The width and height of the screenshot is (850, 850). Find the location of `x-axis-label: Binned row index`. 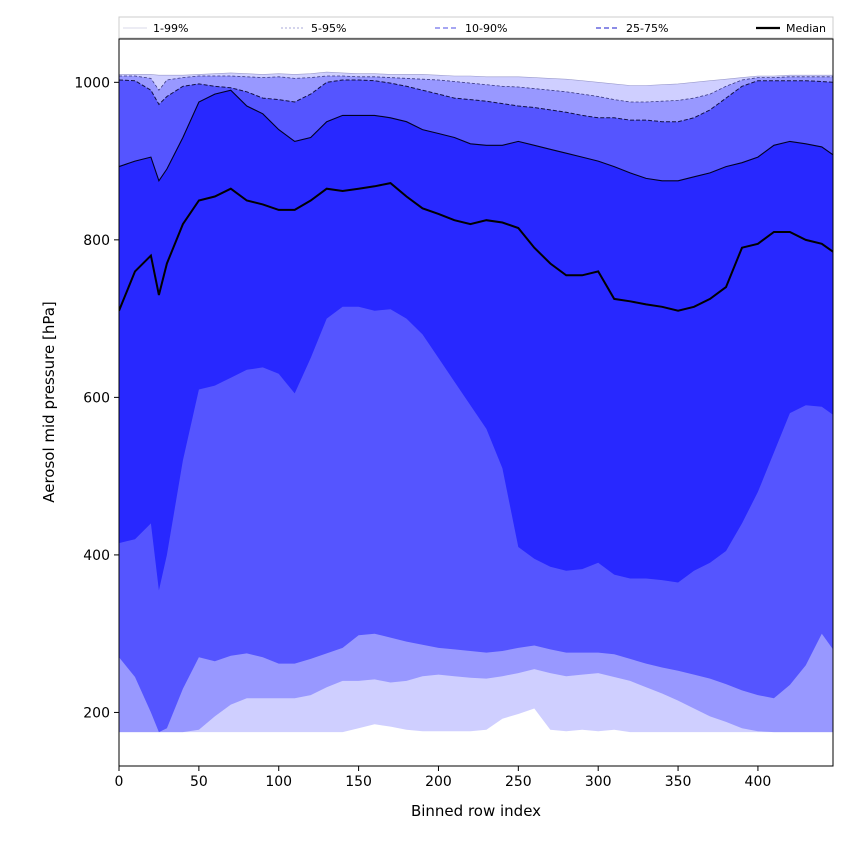

x-axis-label: Binned row index is located at coordinates (476, 811).